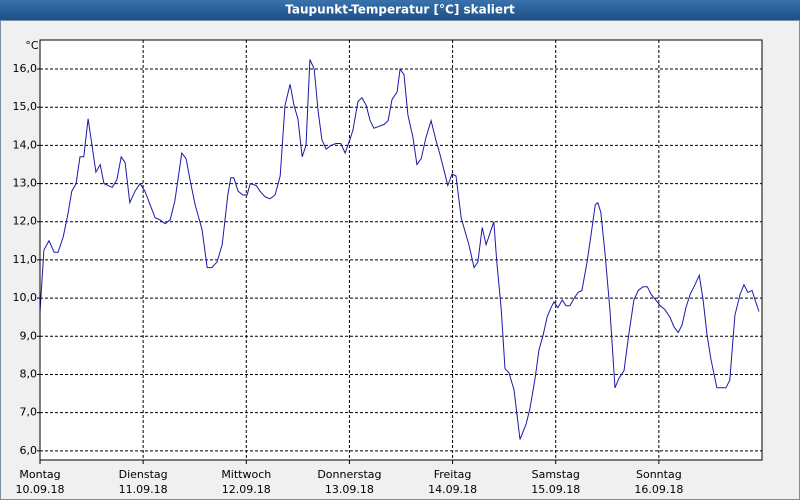  What do you see at coordinates (29, 412) in the screenshot?
I see `y-tick-label: 7,0` at bounding box center [29, 412].